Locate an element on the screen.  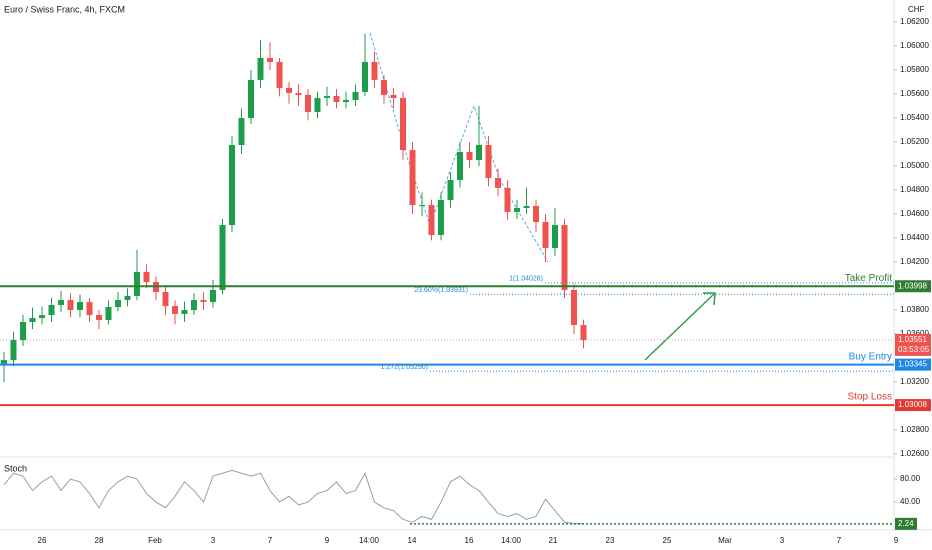
x-tick-label: 25 is located at coordinates (667, 540).